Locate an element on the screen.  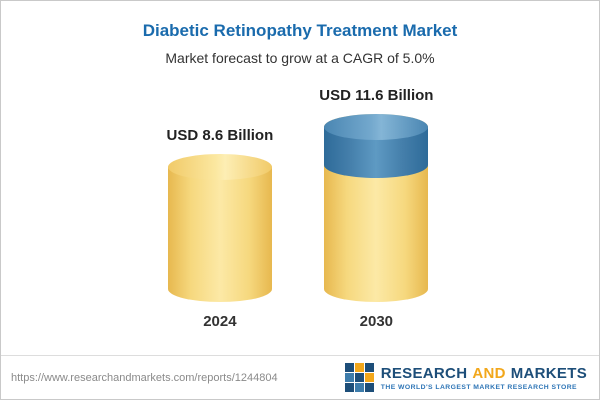
brand-word-research: RESEARCH is located at coordinates (424, 373).